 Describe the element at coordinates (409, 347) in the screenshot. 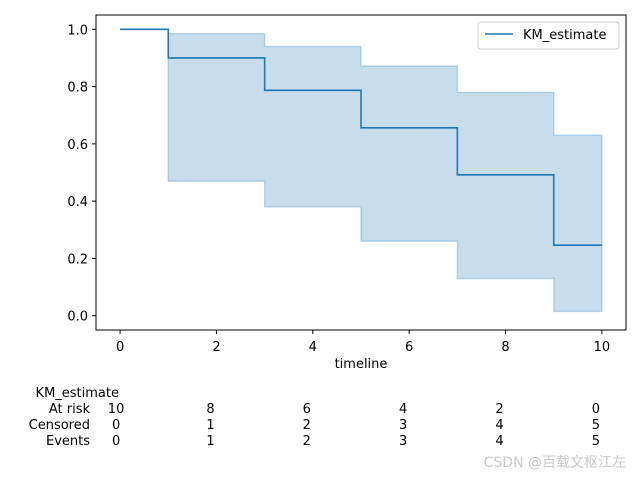

I see `x-tick-label: 6` at that location.